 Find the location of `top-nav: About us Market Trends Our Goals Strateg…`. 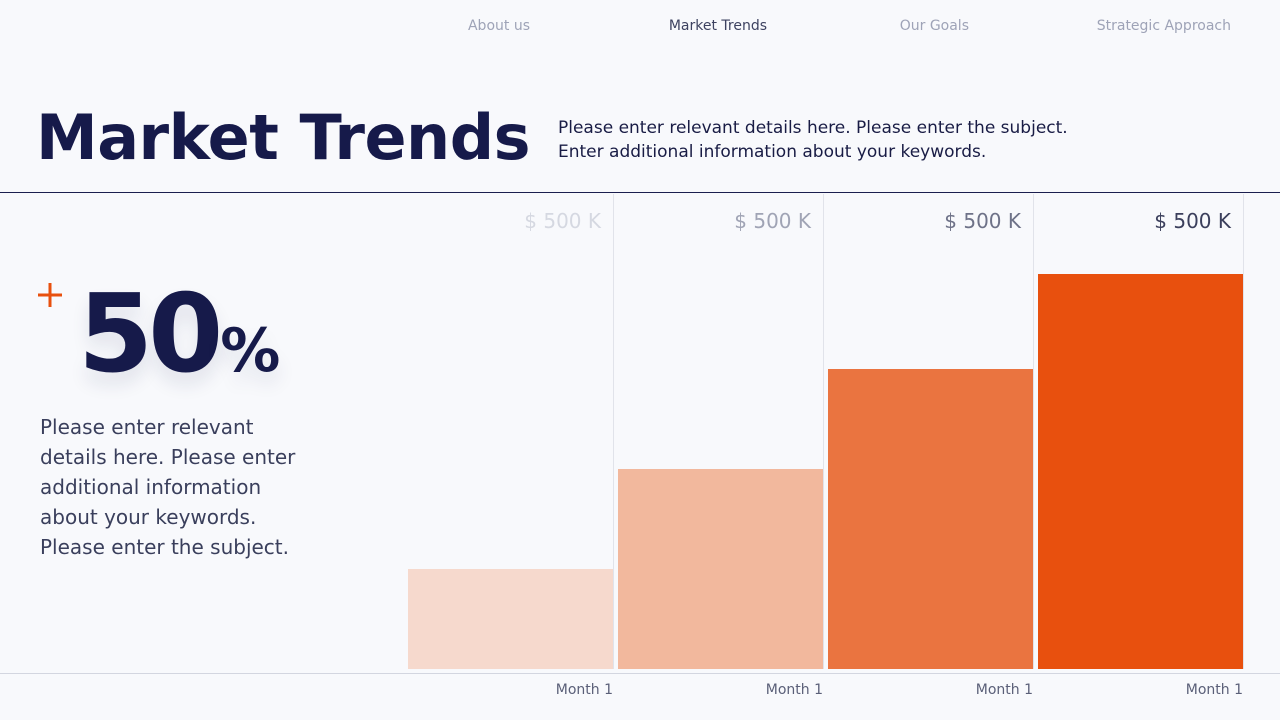

top-nav: About us Market Trends Our Goals Strateg… is located at coordinates (640, 28).